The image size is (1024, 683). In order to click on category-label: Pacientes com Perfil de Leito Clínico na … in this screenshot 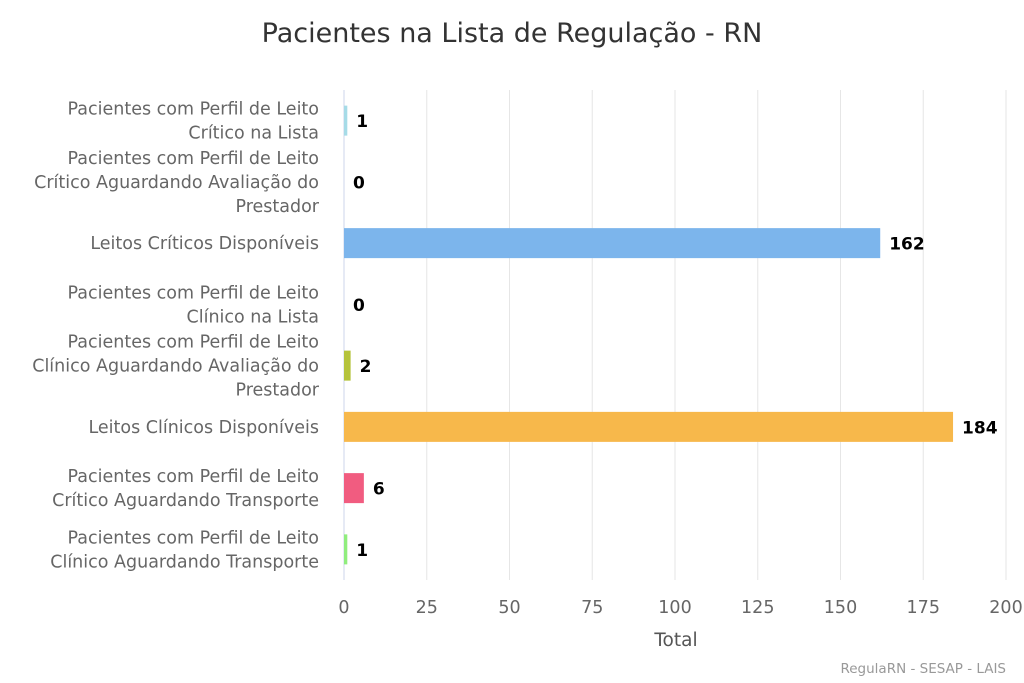, I will do `click(194, 305)`.